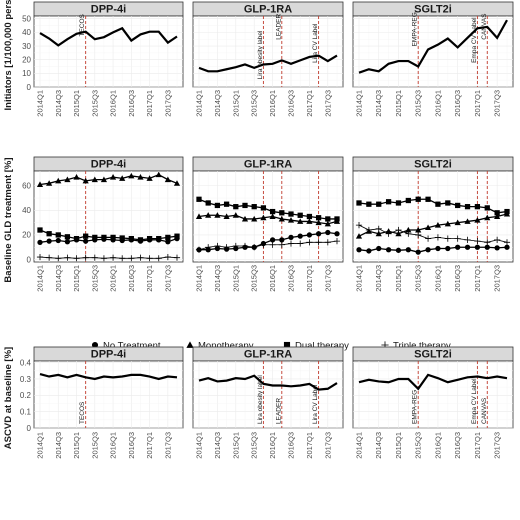 The image size is (520, 520). I want to click on initiators-y-axis-title: Initiators [1/100,000 persons], so click(8, 55).